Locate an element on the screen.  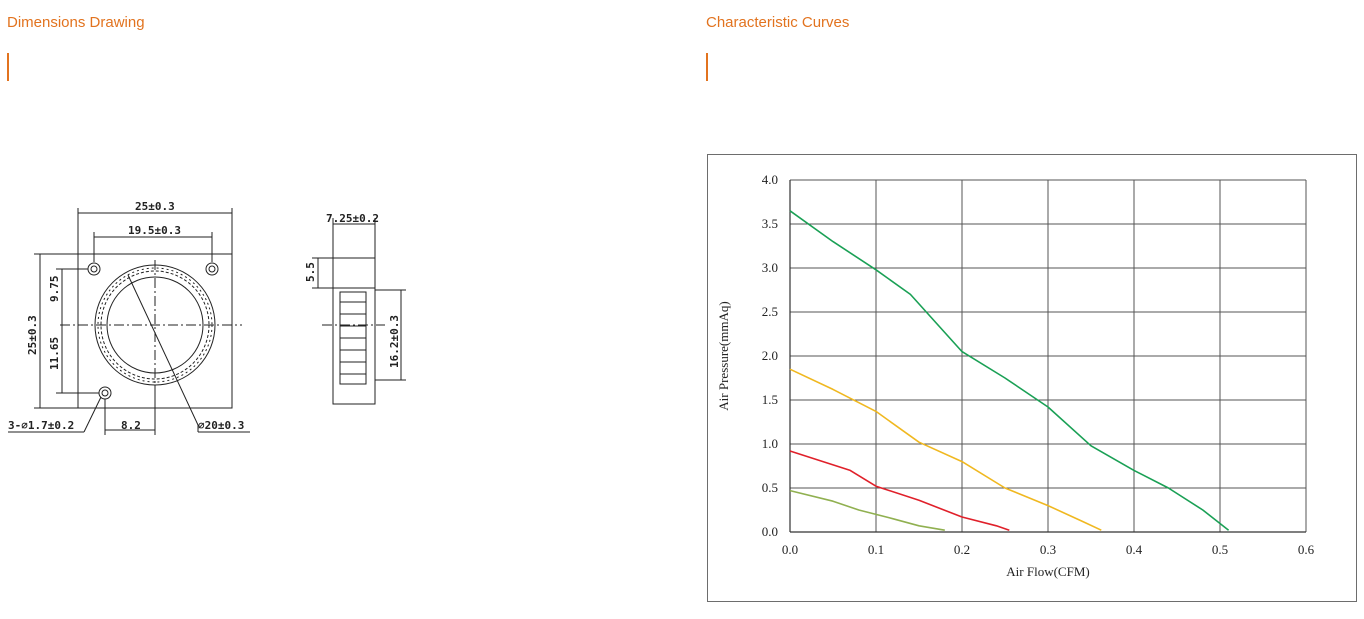
x-tick-label: 0.5 is located at coordinates (1220, 549).